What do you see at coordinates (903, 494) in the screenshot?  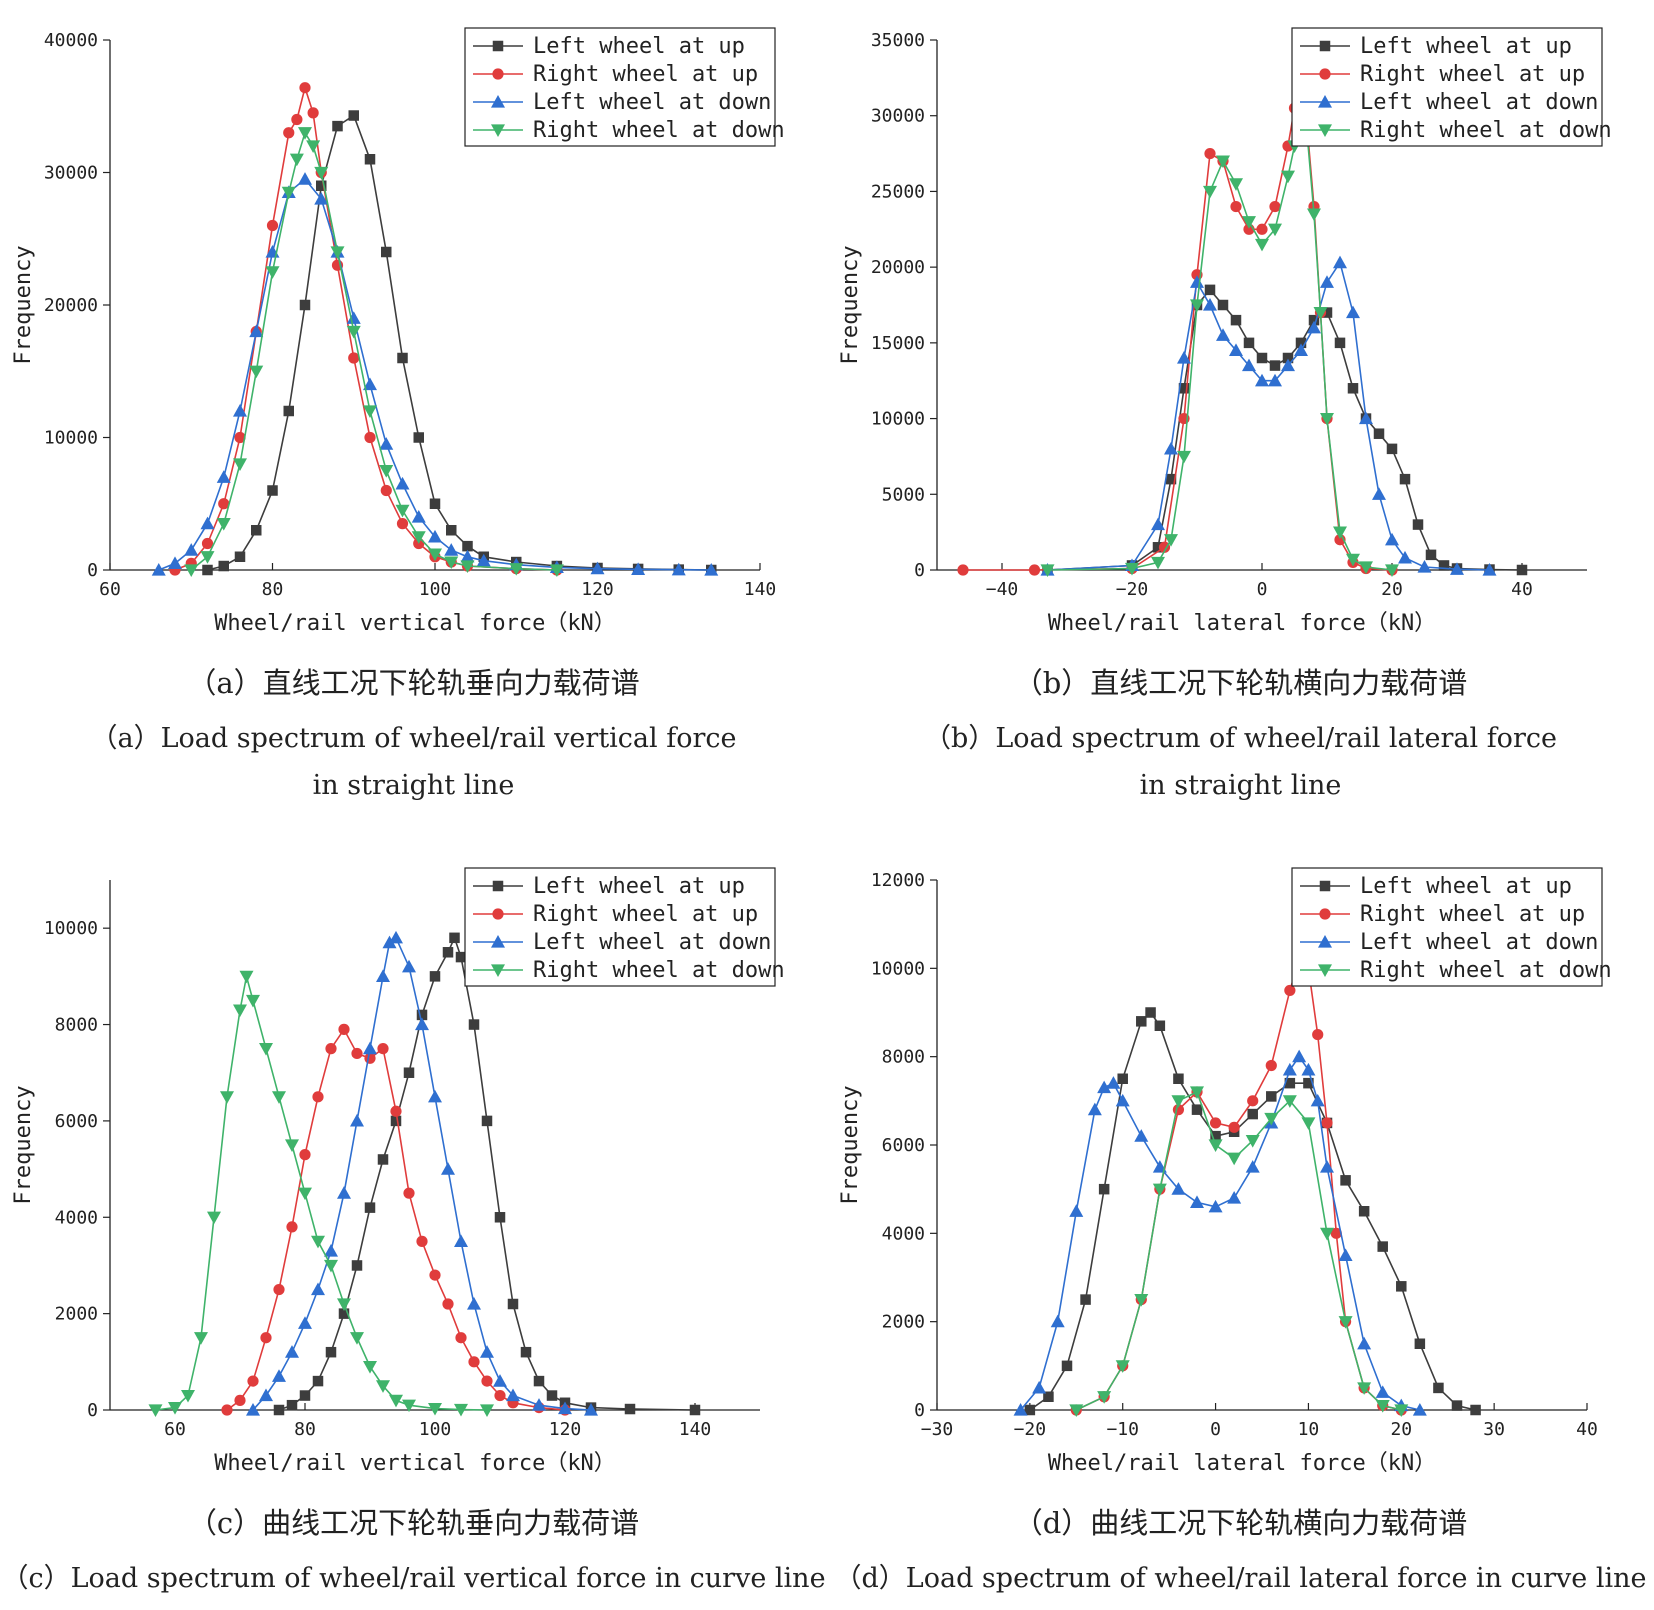 I see `y-tick-label: 5000` at bounding box center [903, 494].